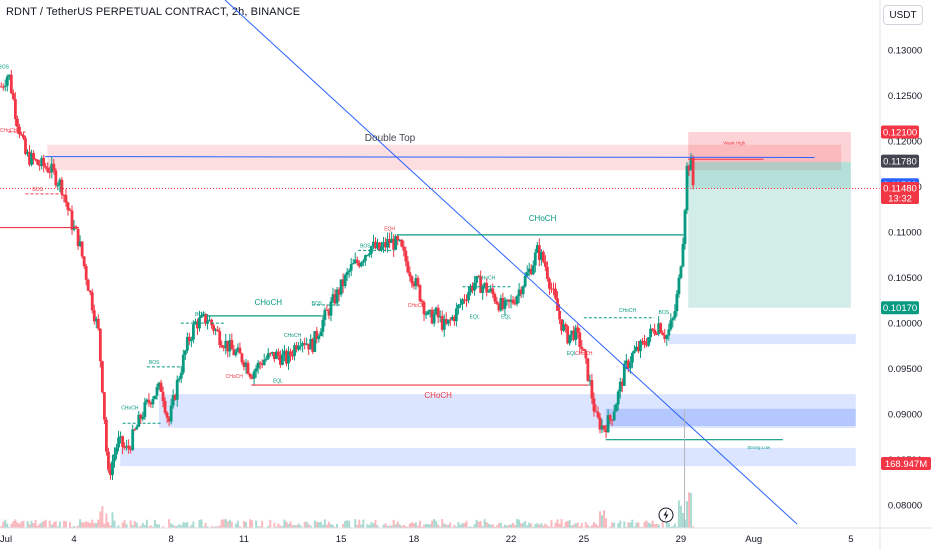  Describe the element at coordinates (905, 96) in the screenshot. I see `price-tick-label: 0.12500` at that location.